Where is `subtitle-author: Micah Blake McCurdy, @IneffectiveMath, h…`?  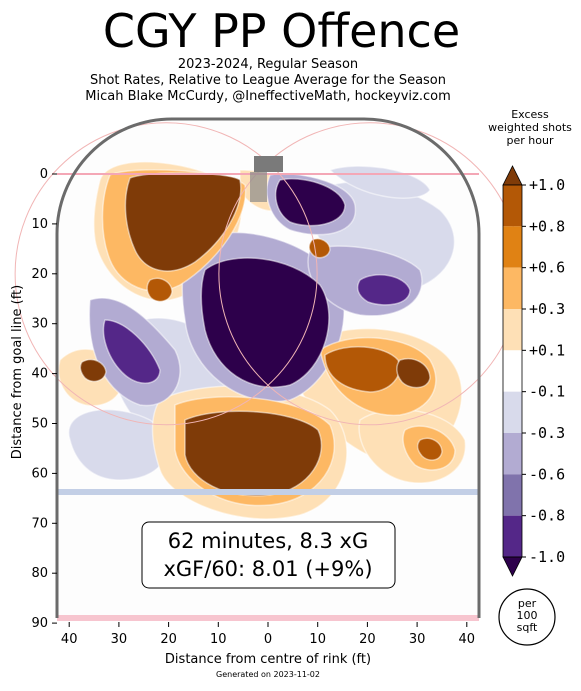
subtitle-author: Micah Blake McCurdy, @IneffectiveMath, h… is located at coordinates (268, 96).